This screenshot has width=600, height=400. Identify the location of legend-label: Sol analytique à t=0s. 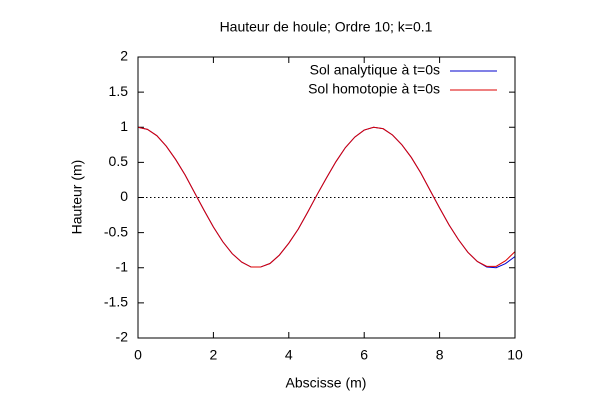
(375, 70).